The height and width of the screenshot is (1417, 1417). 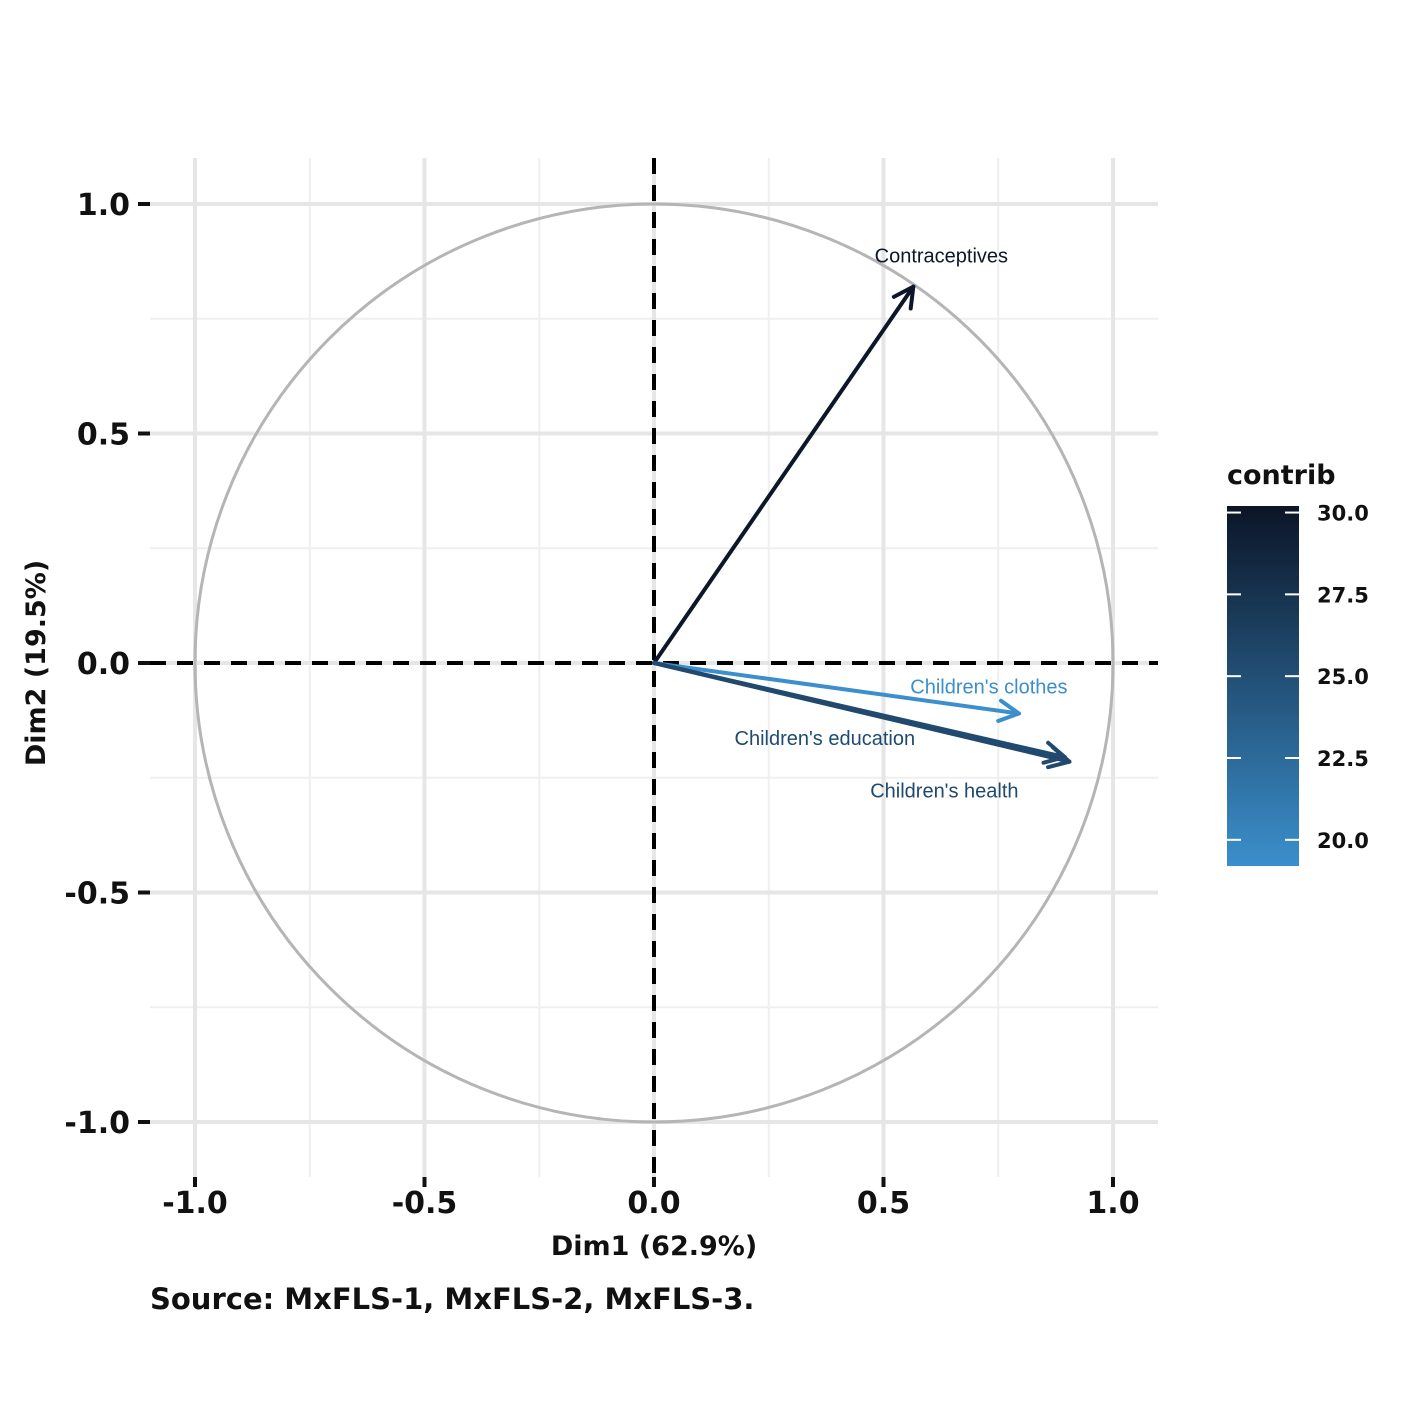 I want to click on legend-title: contrib, so click(x=1281, y=475).